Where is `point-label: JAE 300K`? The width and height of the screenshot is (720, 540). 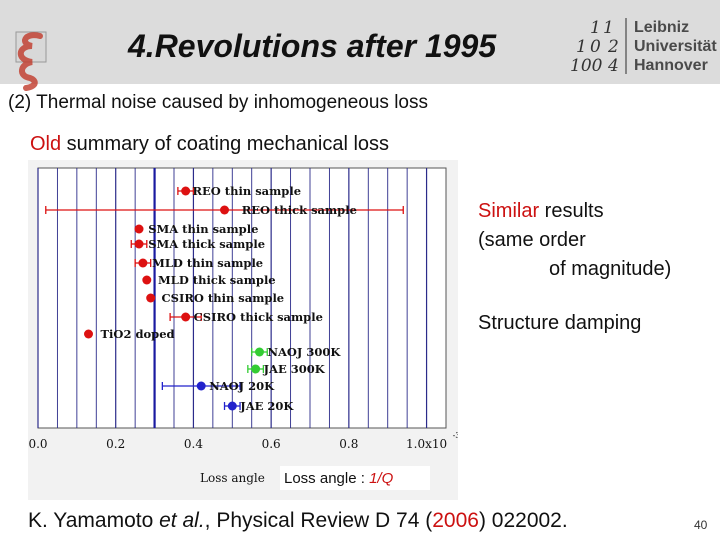
point-label: JAE 300K is located at coordinates (294, 369).